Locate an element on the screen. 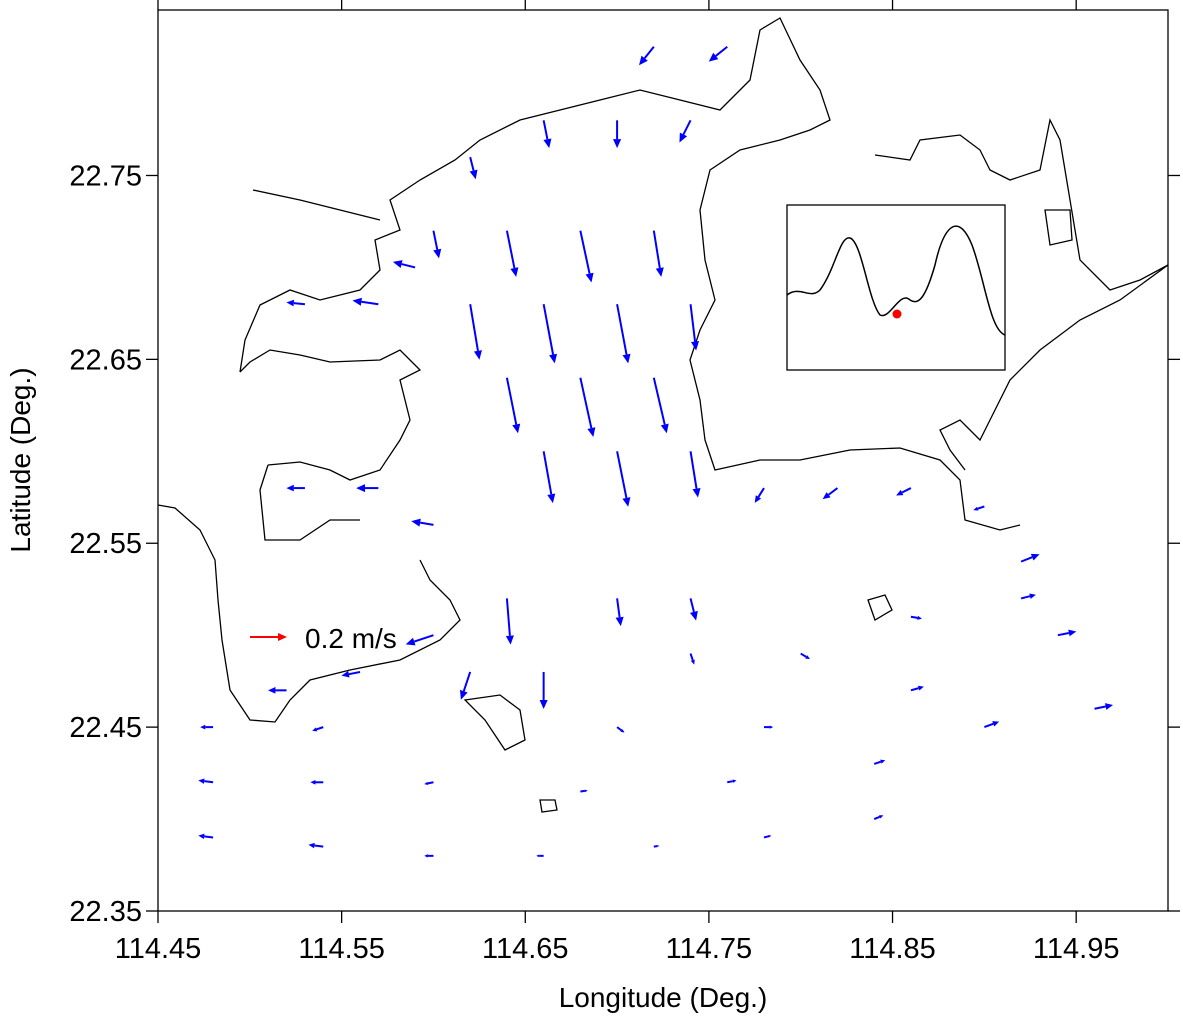 The height and width of the screenshot is (1018, 1183). reference-arrow-part is located at coordinates (282, 637).